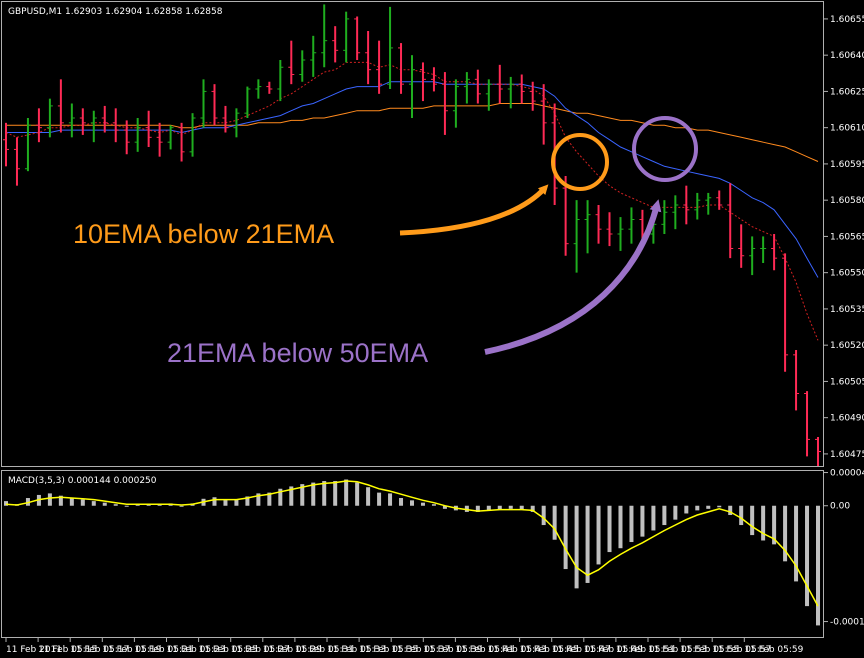  I want to click on annotation-10ema-21ema: 10EMA below 21EMA, so click(203, 234).